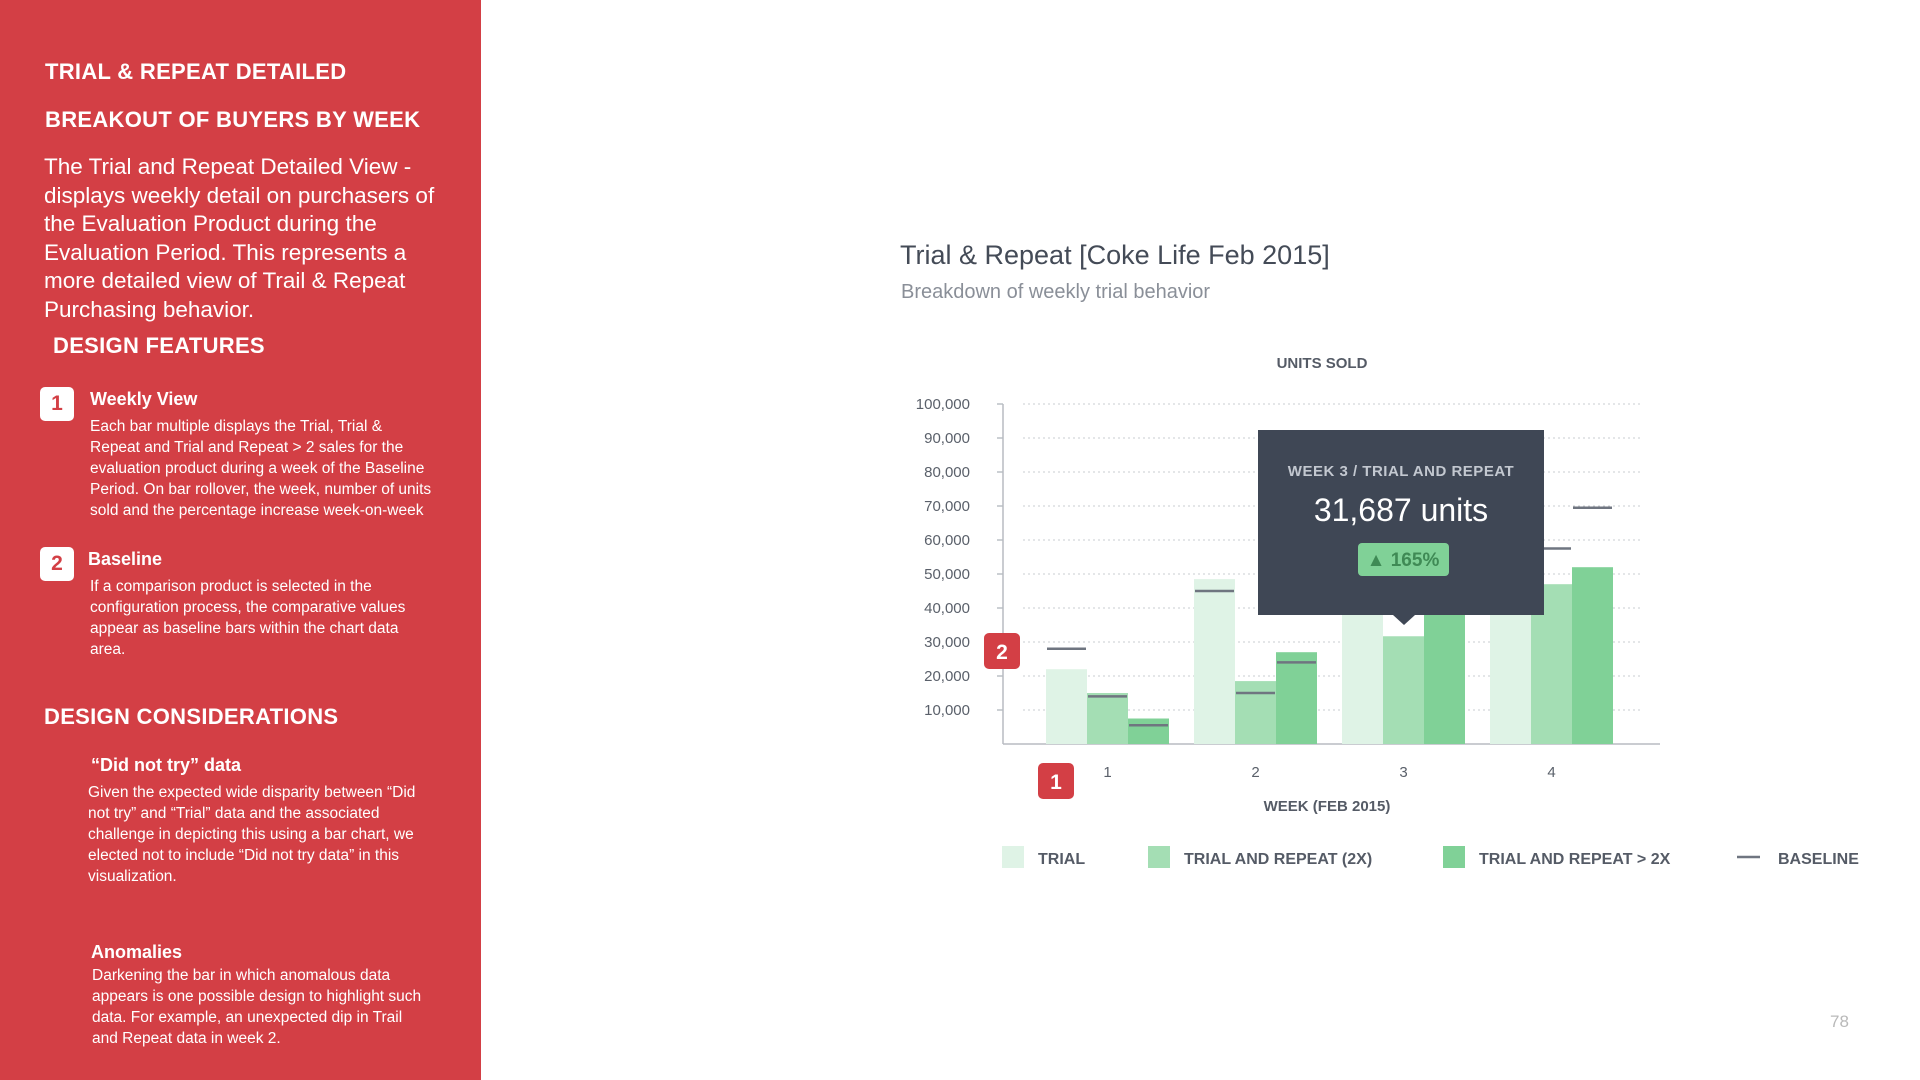 This screenshot has height=1080, width=1920. I want to click on consideration-2-title: Anomalies, so click(137, 952).